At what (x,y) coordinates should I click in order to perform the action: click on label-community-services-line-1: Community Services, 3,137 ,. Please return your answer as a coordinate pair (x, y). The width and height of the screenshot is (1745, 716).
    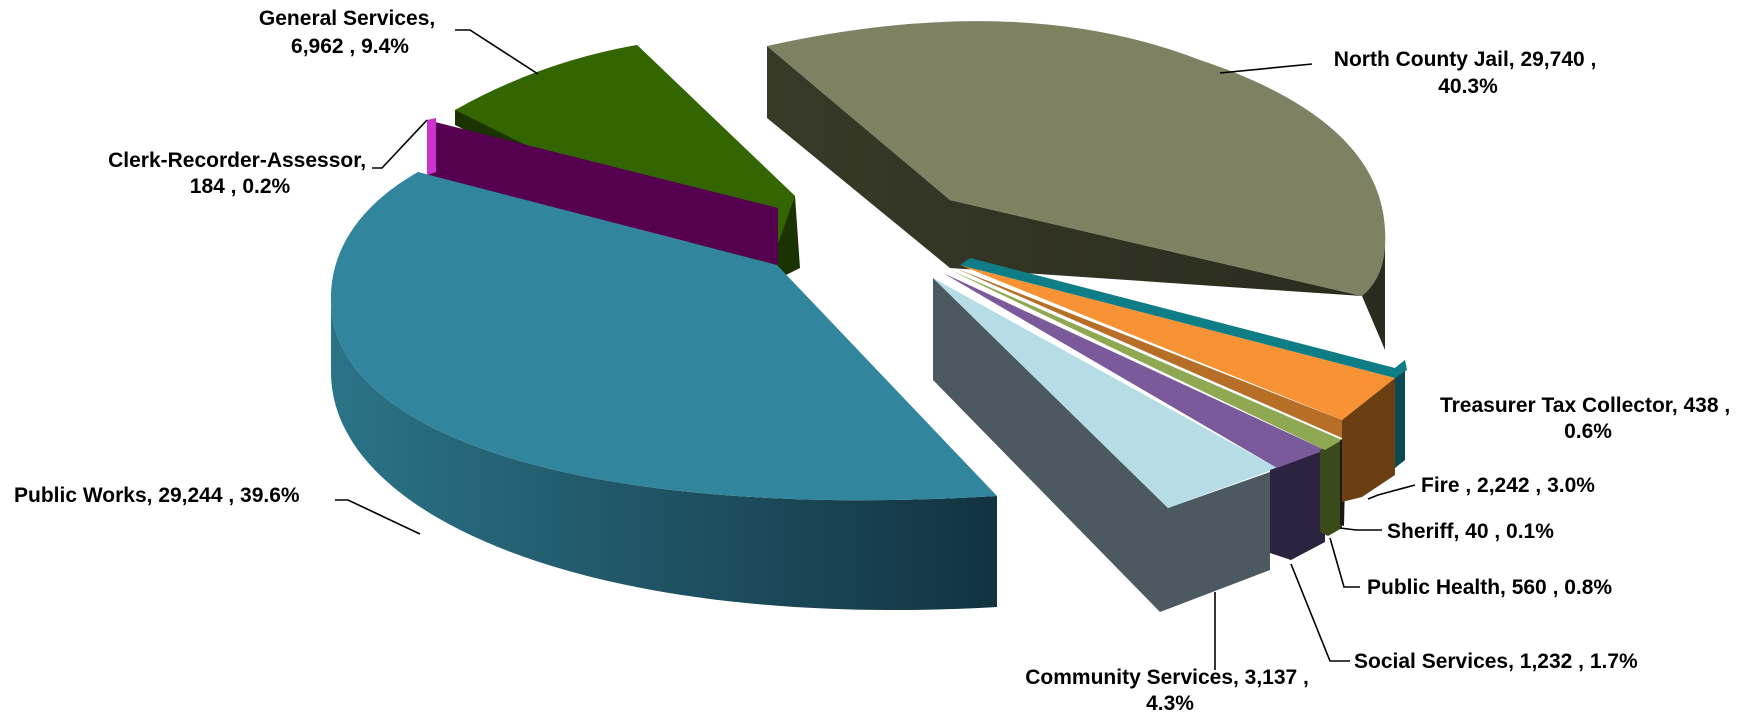
    Looking at the image, I should click on (1167, 677).